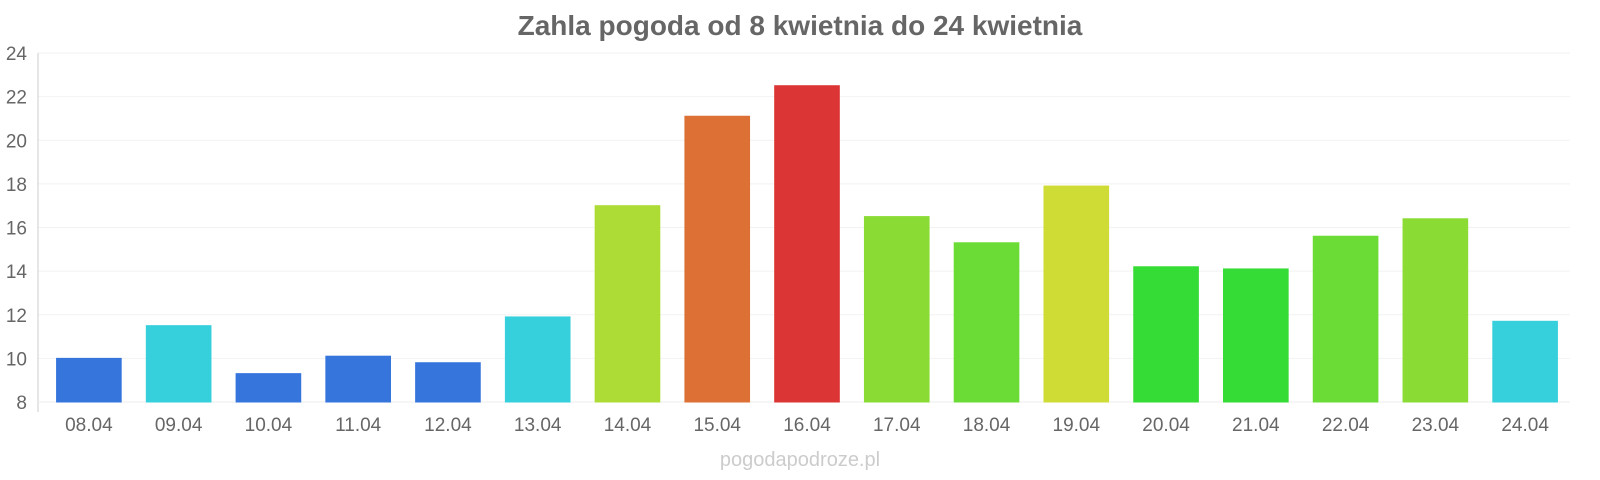 Image resolution: width=1600 pixels, height=480 pixels. I want to click on x-tick-label: 09.04, so click(179, 425).